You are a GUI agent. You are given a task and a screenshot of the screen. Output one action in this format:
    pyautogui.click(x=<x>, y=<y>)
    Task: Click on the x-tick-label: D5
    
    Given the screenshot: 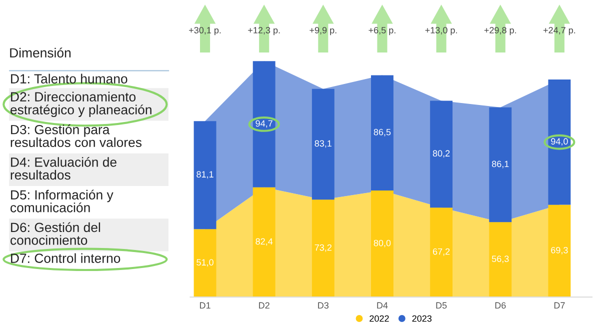 What is the action you would take?
    pyautogui.click(x=441, y=305)
    